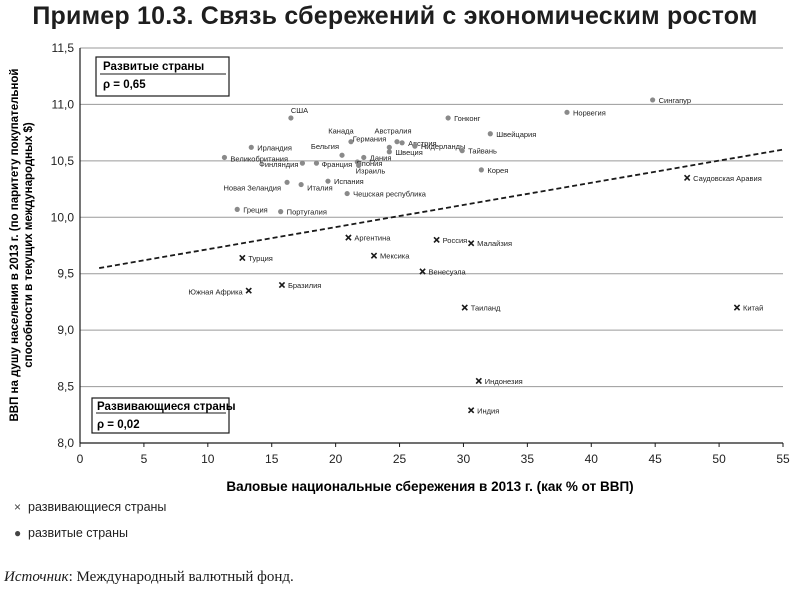  Describe the element at coordinates (278, 164) in the screenshot. I see `point-label: Финляндия` at that location.